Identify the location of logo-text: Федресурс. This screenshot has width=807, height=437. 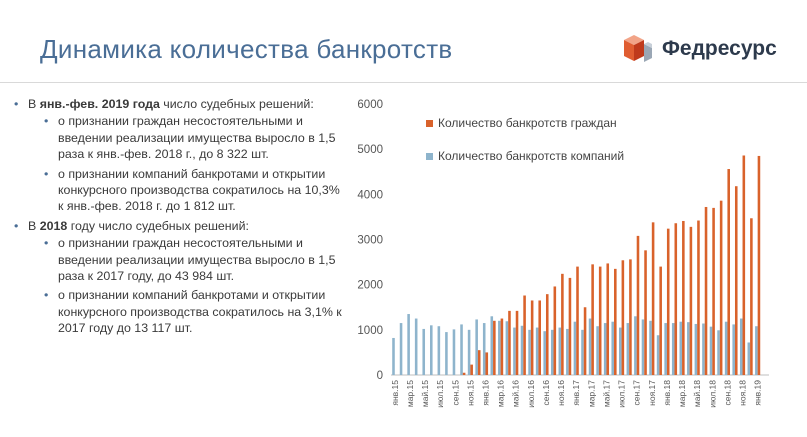
(719, 48).